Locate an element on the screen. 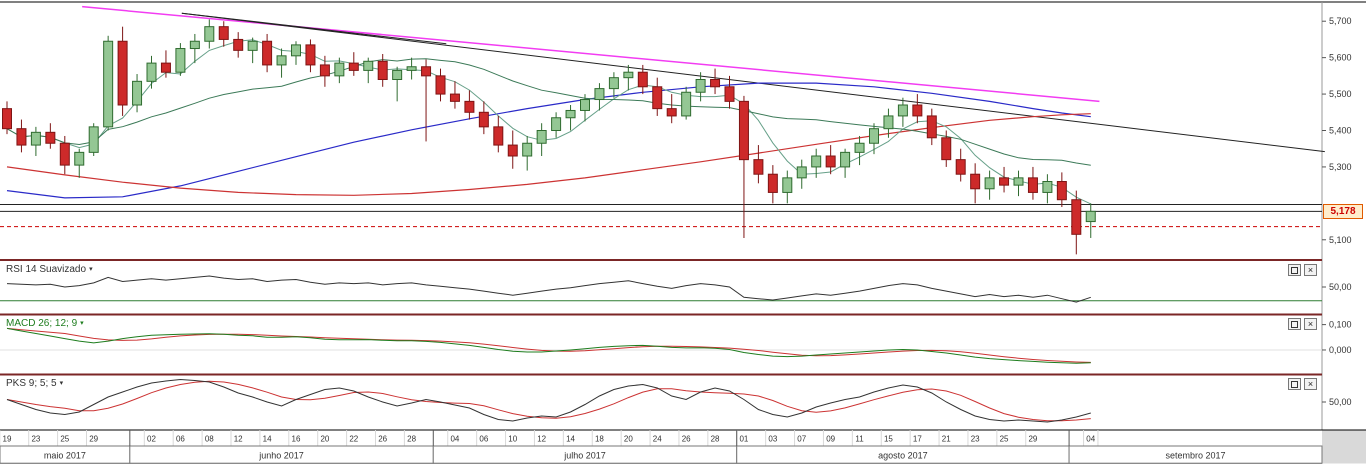 Image resolution: width=1366 pixels, height=464 pixels. svg-text: 10 is located at coordinates (512, 439).